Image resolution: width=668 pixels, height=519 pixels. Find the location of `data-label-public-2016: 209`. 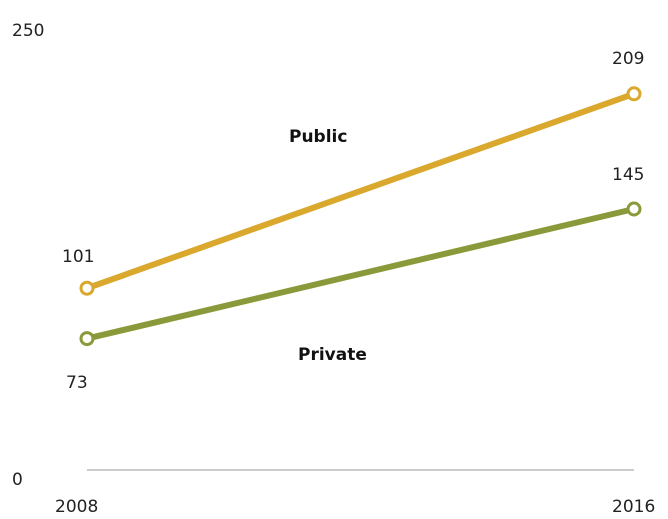

data-label-public-2016: 209 is located at coordinates (628, 59).